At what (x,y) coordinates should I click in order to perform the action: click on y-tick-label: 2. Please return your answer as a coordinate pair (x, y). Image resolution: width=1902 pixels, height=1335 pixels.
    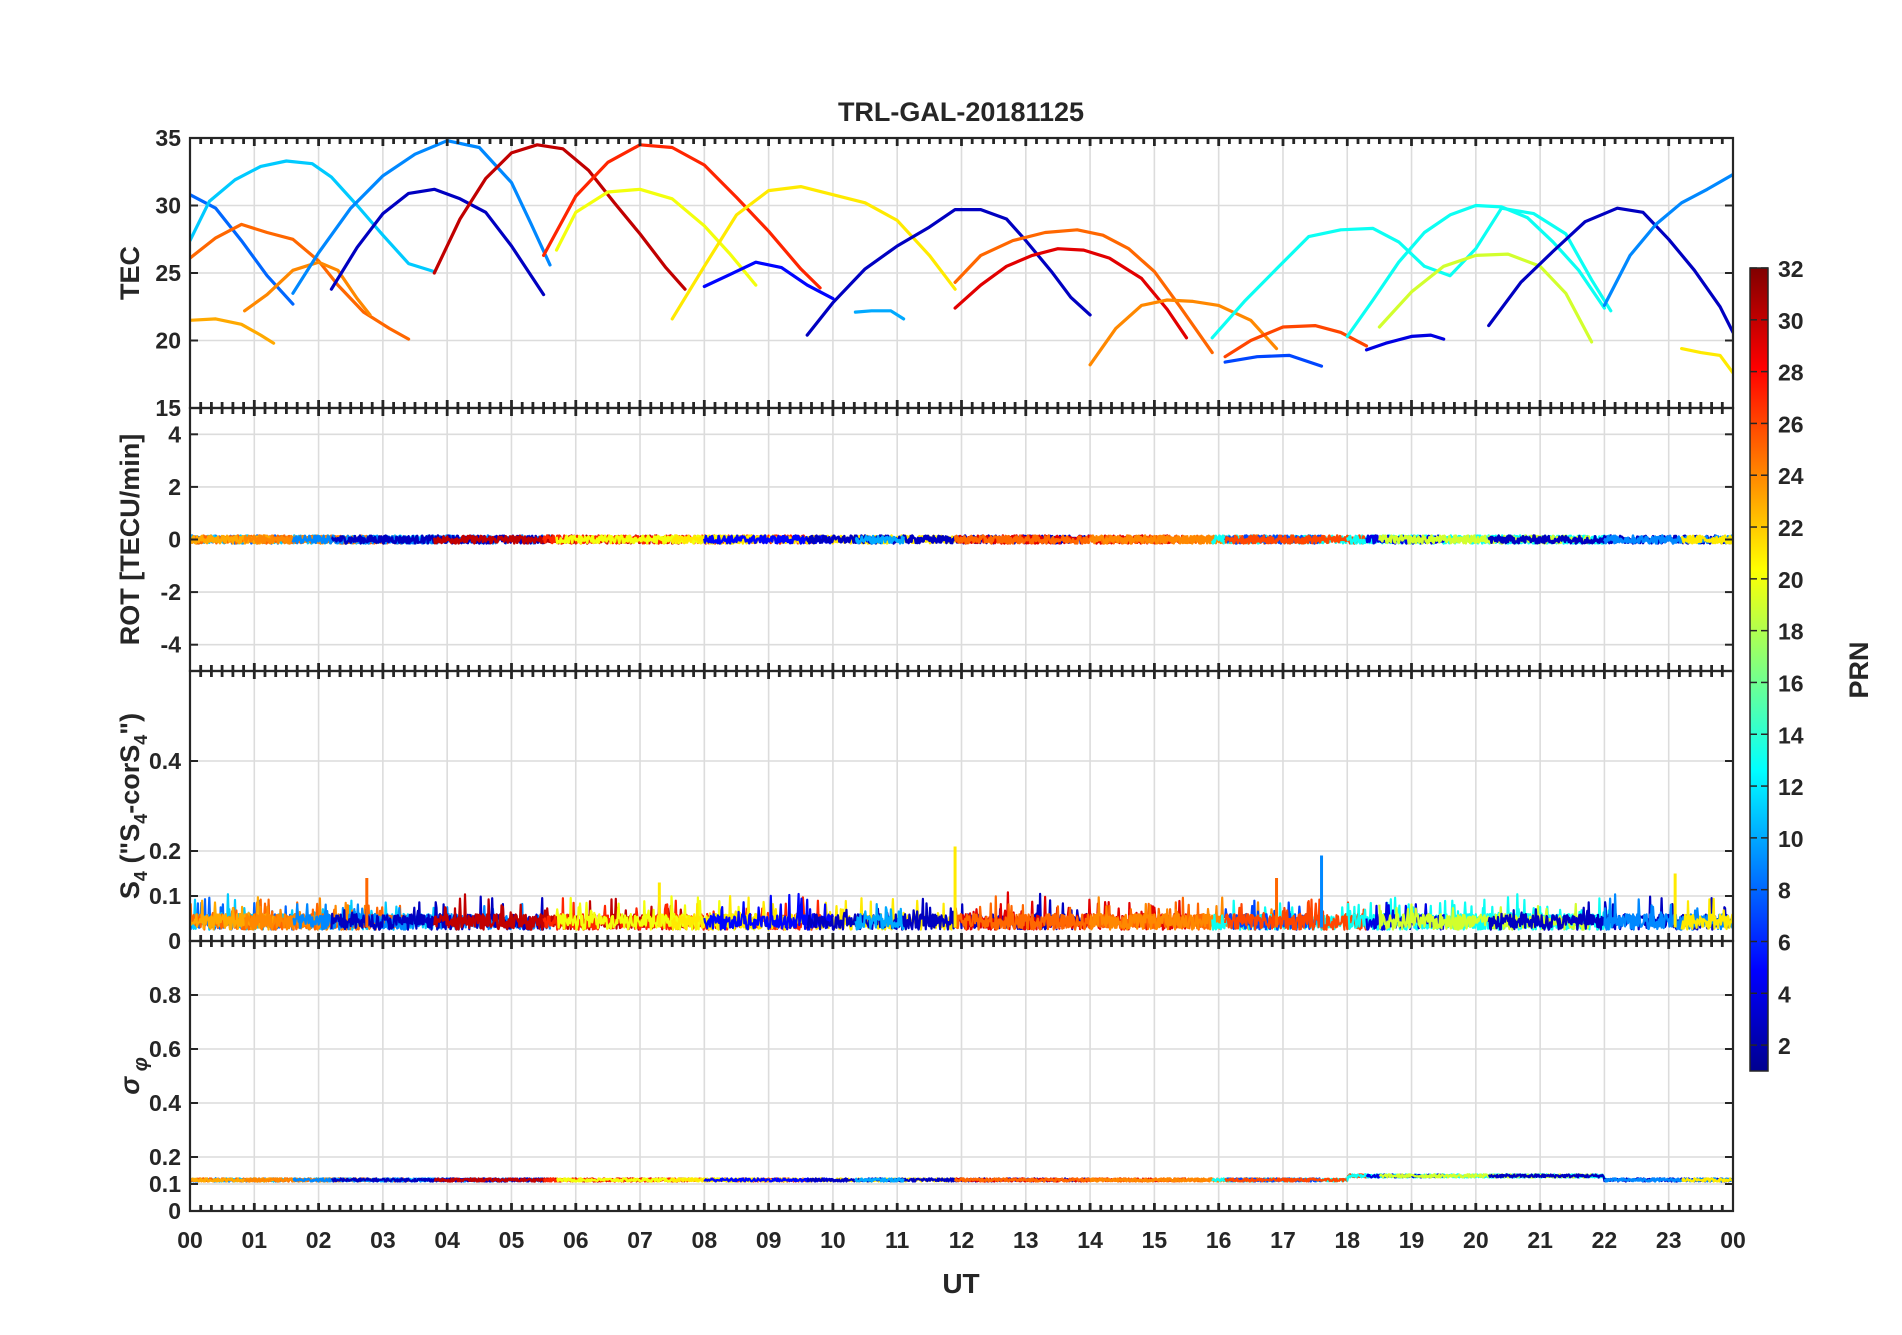
    Looking at the image, I should click on (174, 487).